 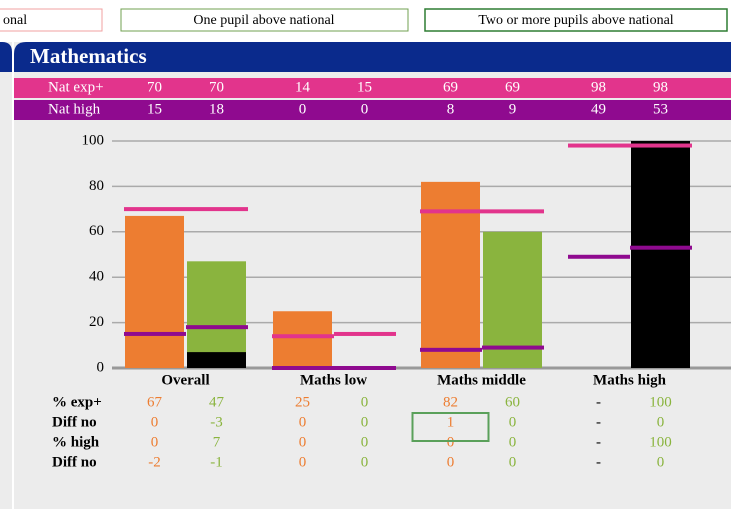 What do you see at coordinates (216, 422) in the screenshot?
I see `cell-value: -3` at bounding box center [216, 422].